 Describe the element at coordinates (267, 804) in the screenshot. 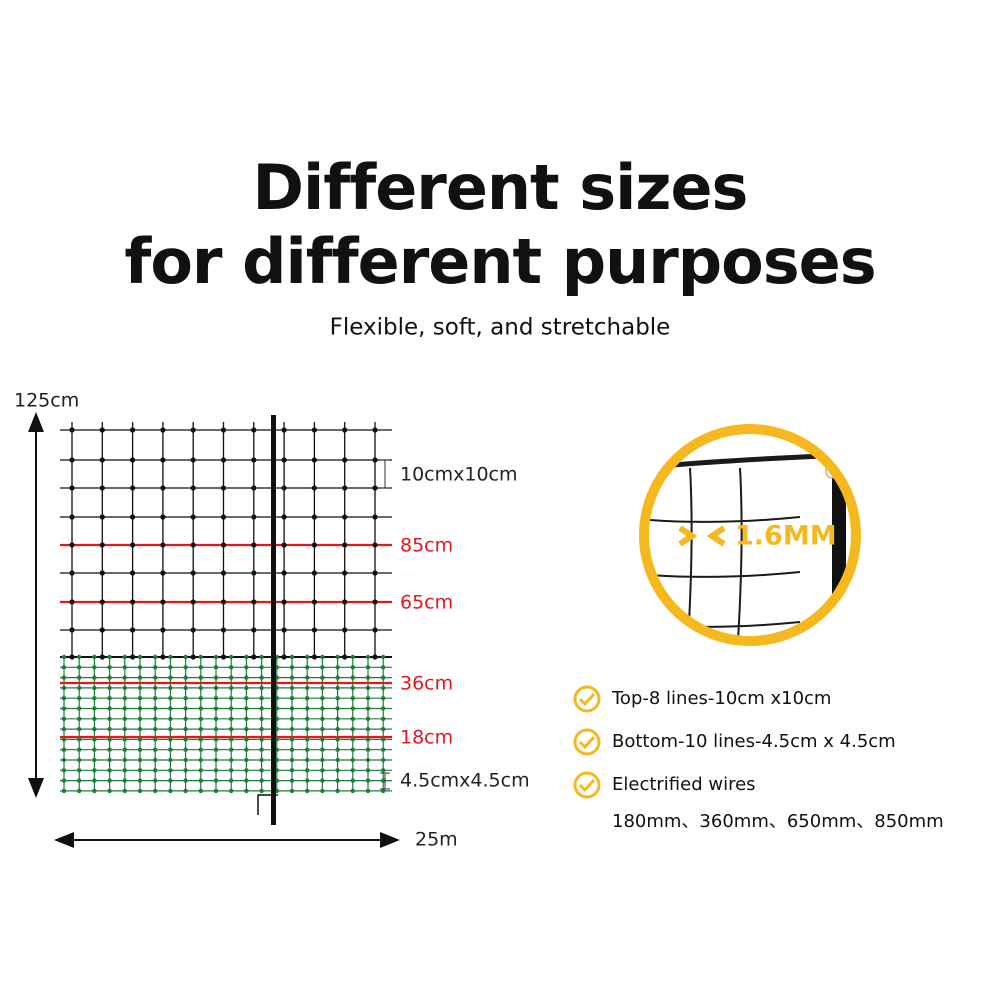

I see `pole-foot` at that location.